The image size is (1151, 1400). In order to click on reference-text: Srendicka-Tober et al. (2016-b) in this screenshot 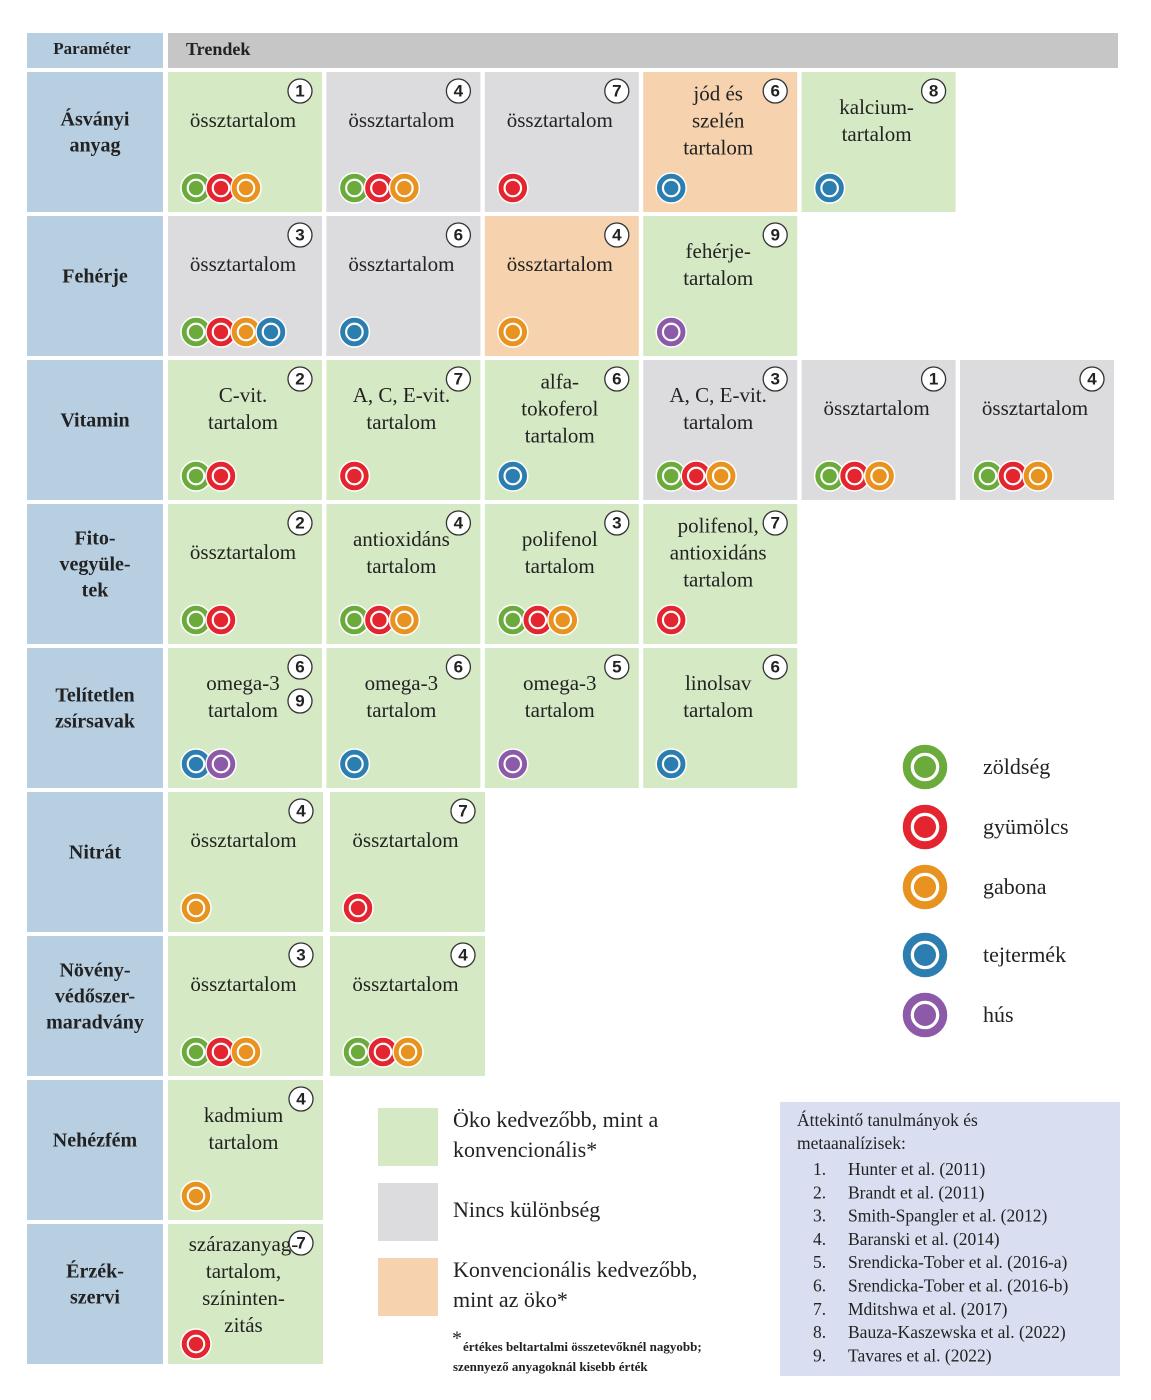, I will do `click(958, 1286)`.